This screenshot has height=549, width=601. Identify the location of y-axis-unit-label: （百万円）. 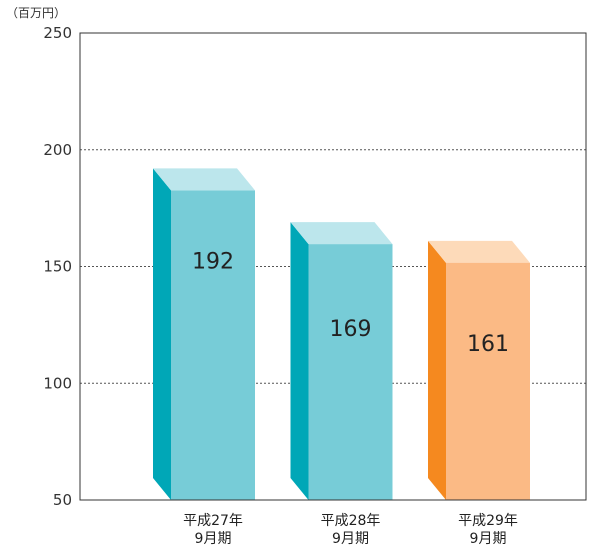
(36, 13).